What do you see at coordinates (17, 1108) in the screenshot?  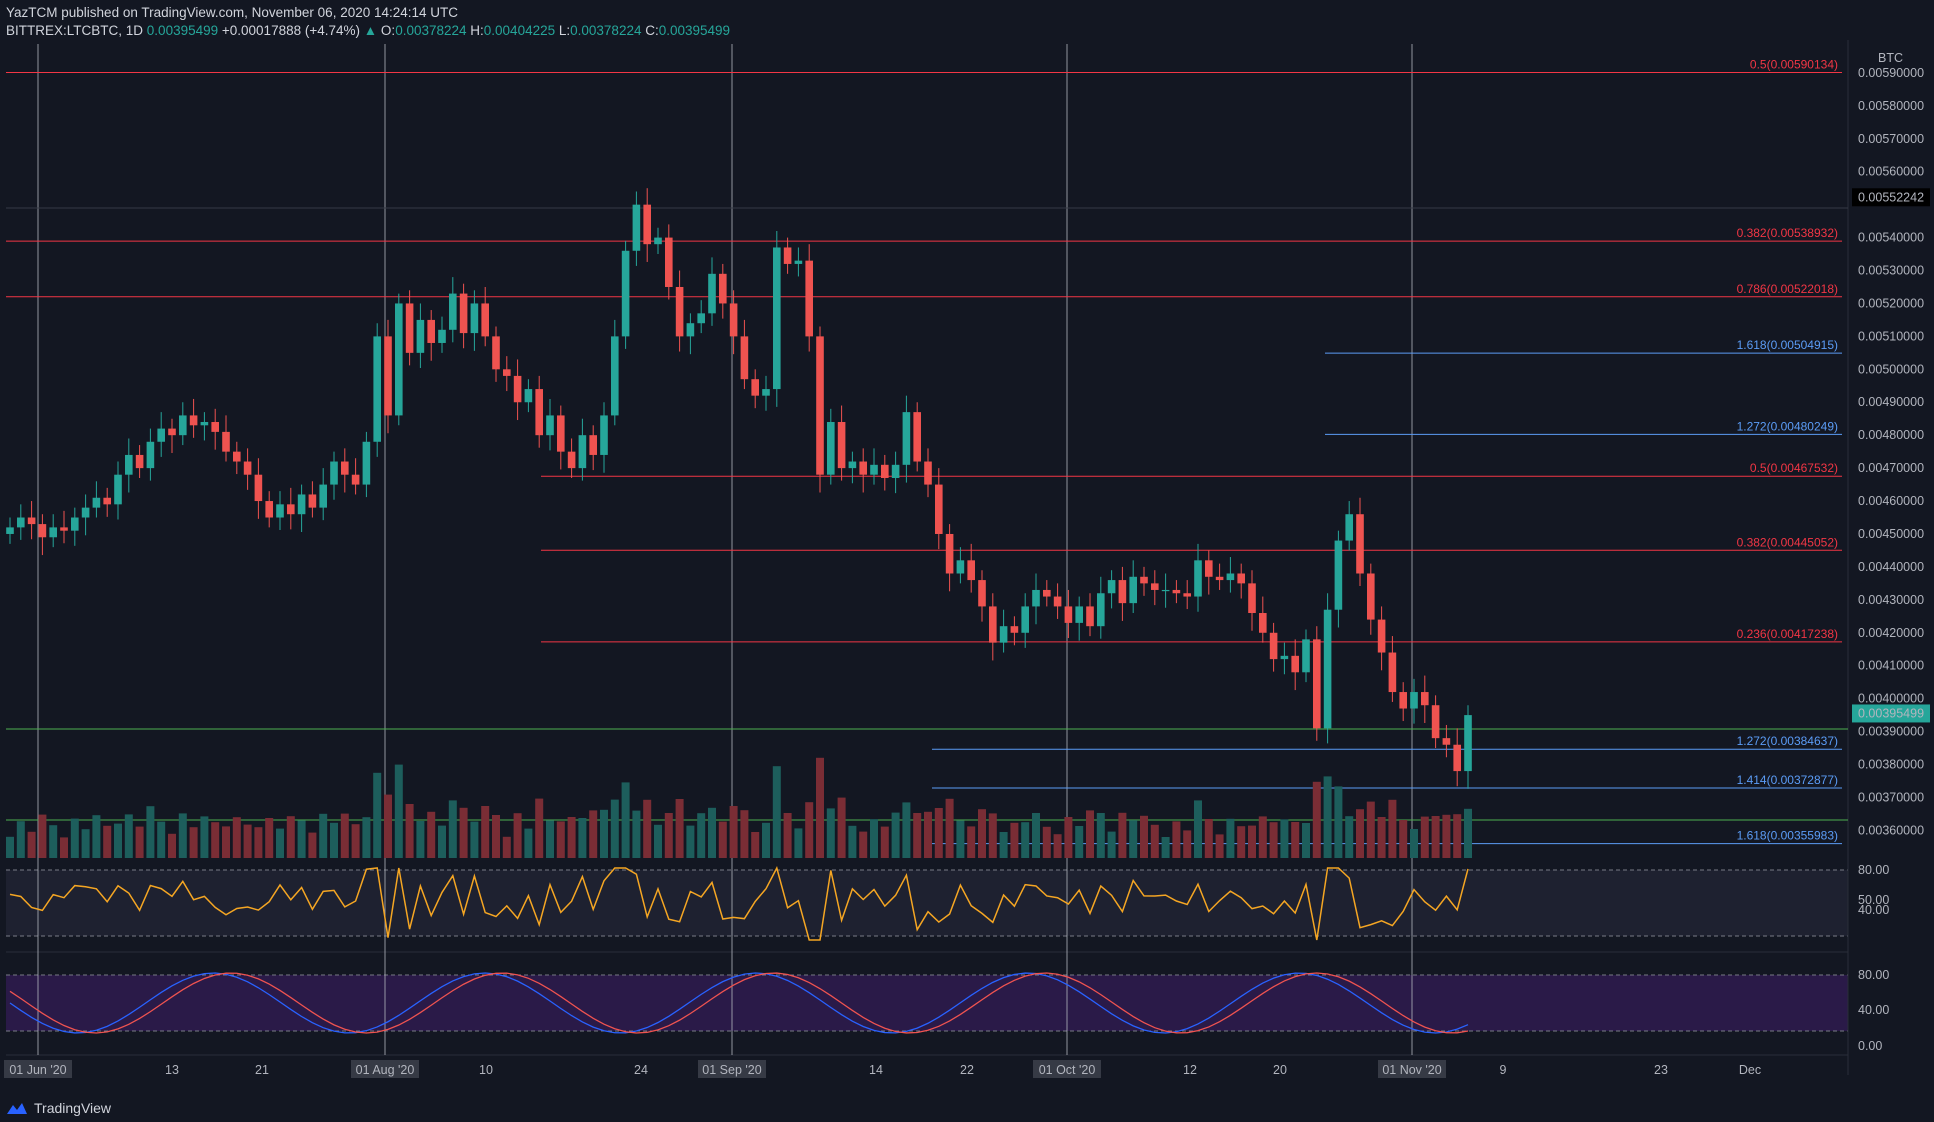 I see `tradingview-icon` at bounding box center [17, 1108].